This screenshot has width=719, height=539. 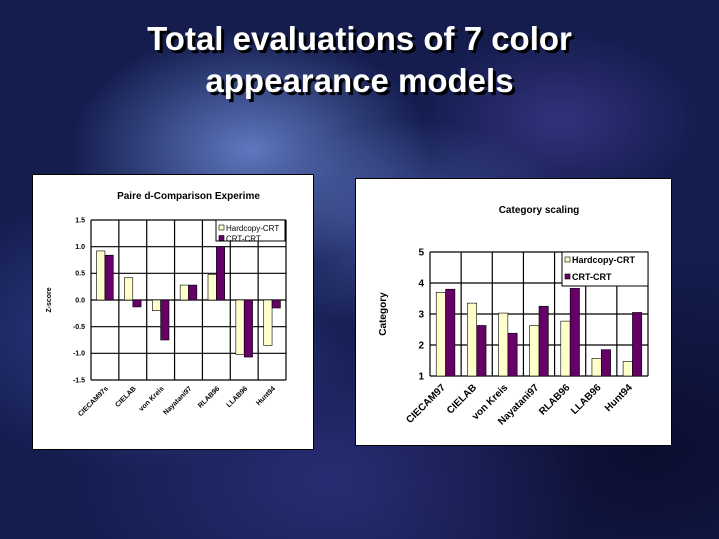 What do you see at coordinates (421, 376) in the screenshot?
I see `y-tick-label: 1` at bounding box center [421, 376].